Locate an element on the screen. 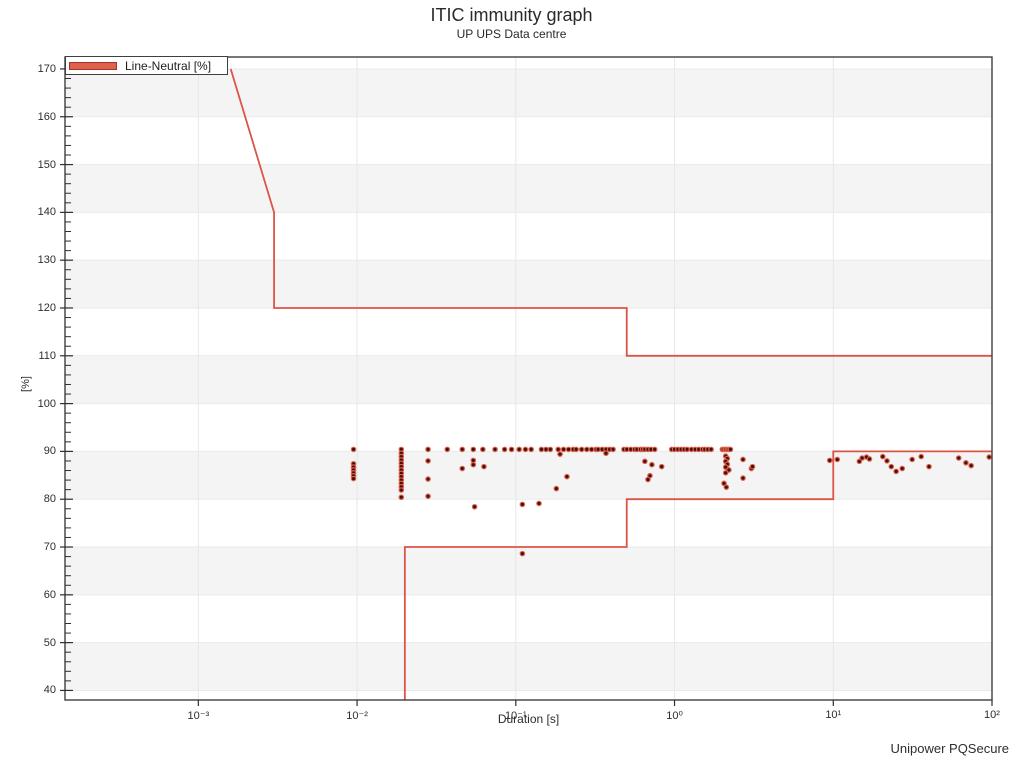 The height and width of the screenshot is (773, 1023). brand-text: Unipower PQSecure is located at coordinates (950, 748).